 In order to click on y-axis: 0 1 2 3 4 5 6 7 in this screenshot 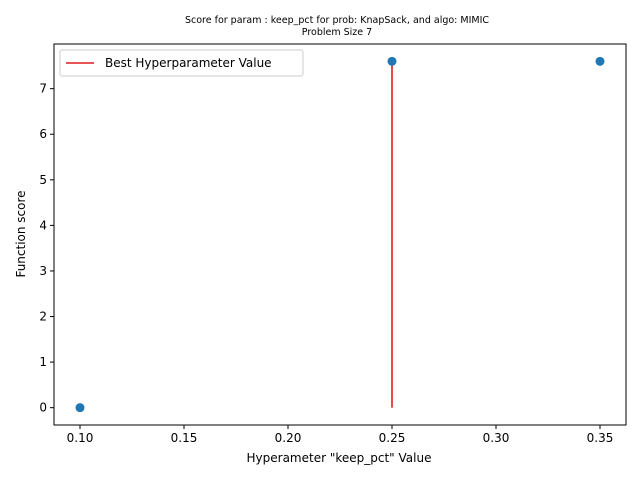, I will do `click(46, 248)`.